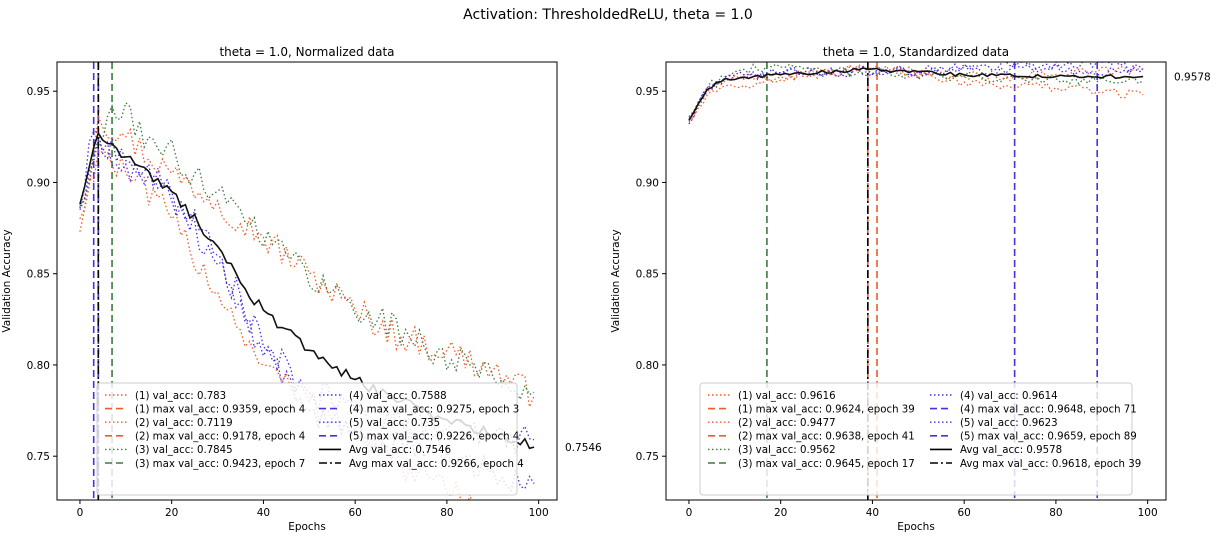 The image size is (1216, 537). I want to click on right-series-avg, so click(916, 94).